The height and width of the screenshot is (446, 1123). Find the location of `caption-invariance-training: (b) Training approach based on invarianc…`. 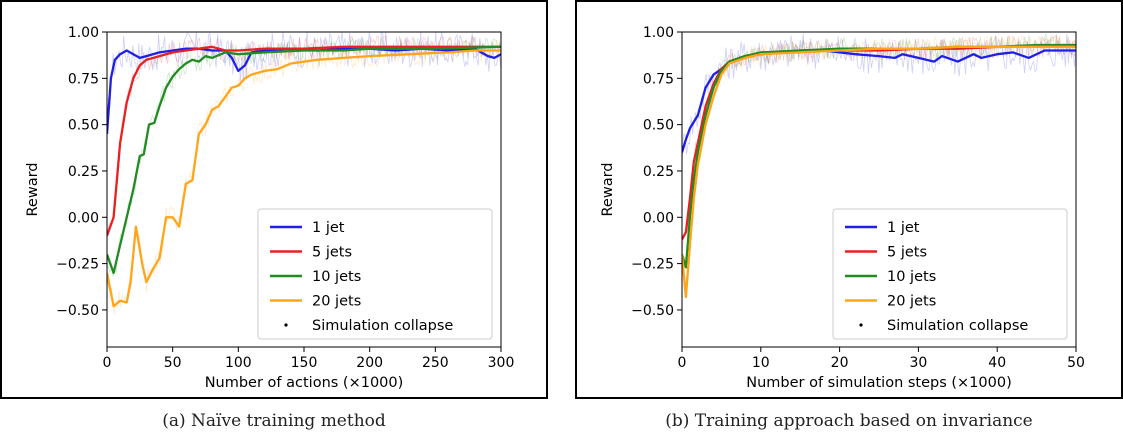

caption-invariance-training: (b) Training approach based on invarianc… is located at coordinates (849, 421).